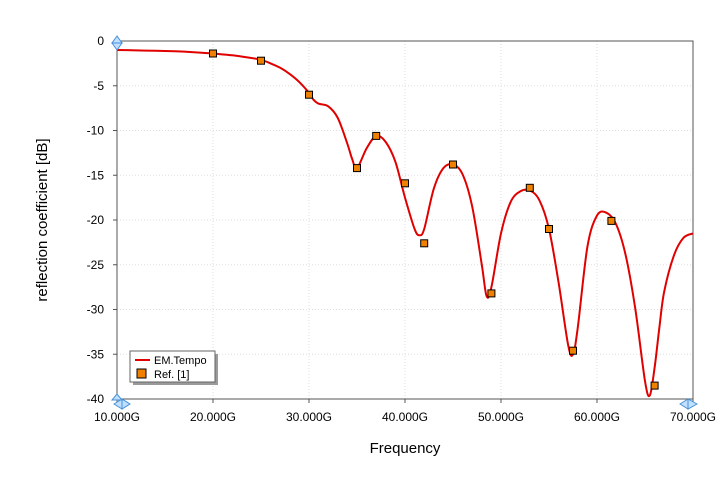  What do you see at coordinates (96, 220) in the screenshot?
I see `y-tick-label: -20` at bounding box center [96, 220].